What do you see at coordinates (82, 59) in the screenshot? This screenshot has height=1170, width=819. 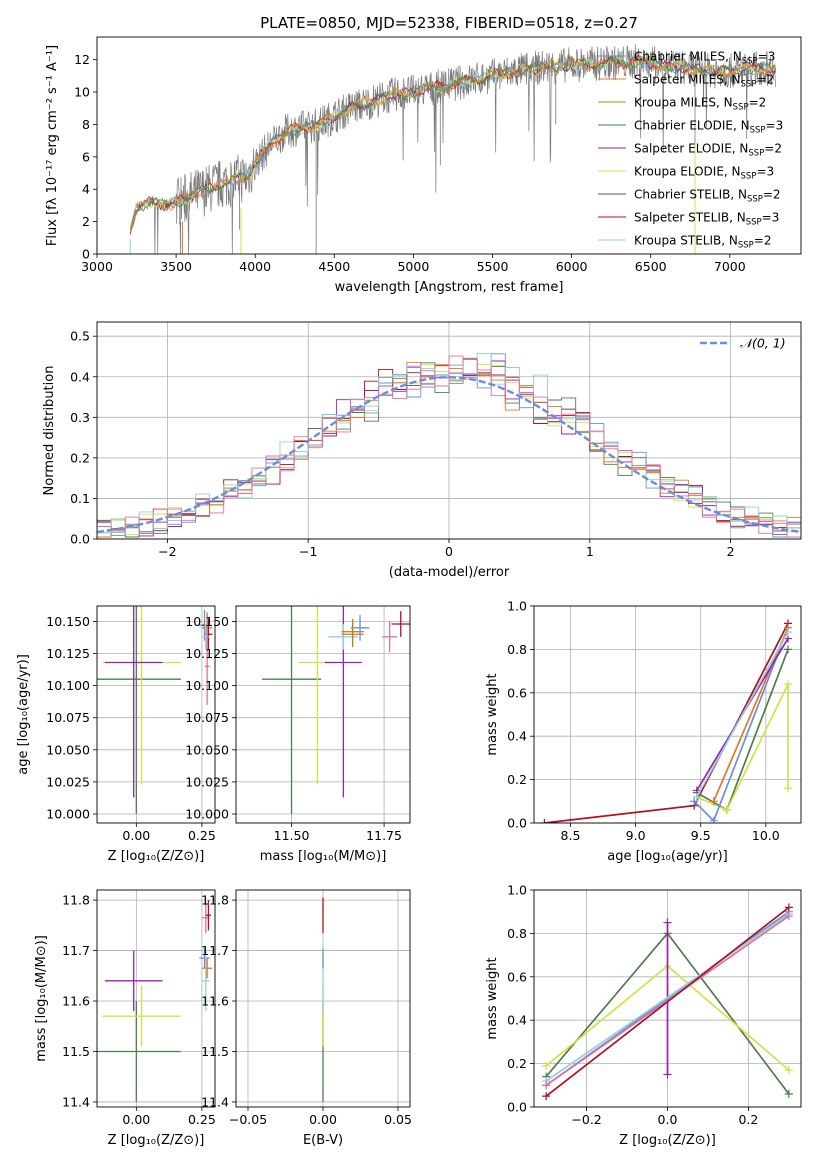 I see `y-tick-label: 12` at bounding box center [82, 59].